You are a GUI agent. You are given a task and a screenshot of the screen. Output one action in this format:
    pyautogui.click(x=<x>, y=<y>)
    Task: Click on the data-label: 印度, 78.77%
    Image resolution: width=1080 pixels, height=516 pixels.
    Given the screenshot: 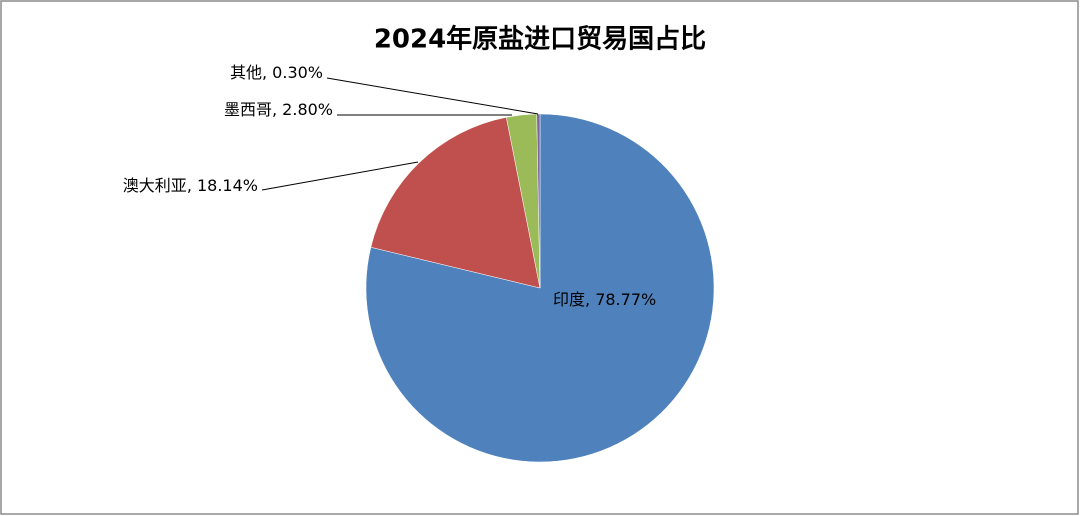 What is the action you would take?
    pyautogui.click(x=604, y=299)
    